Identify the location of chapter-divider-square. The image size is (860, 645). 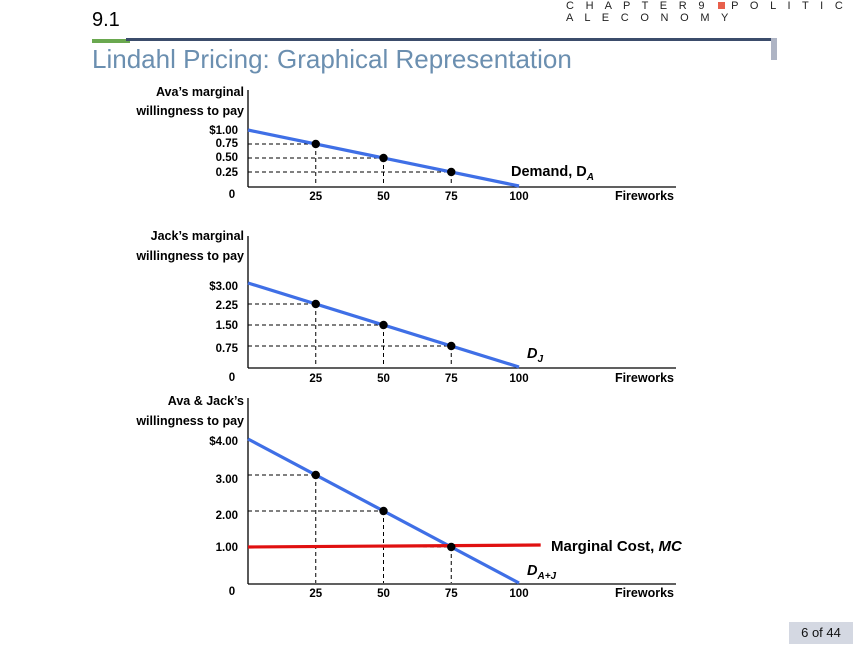
(722, 6).